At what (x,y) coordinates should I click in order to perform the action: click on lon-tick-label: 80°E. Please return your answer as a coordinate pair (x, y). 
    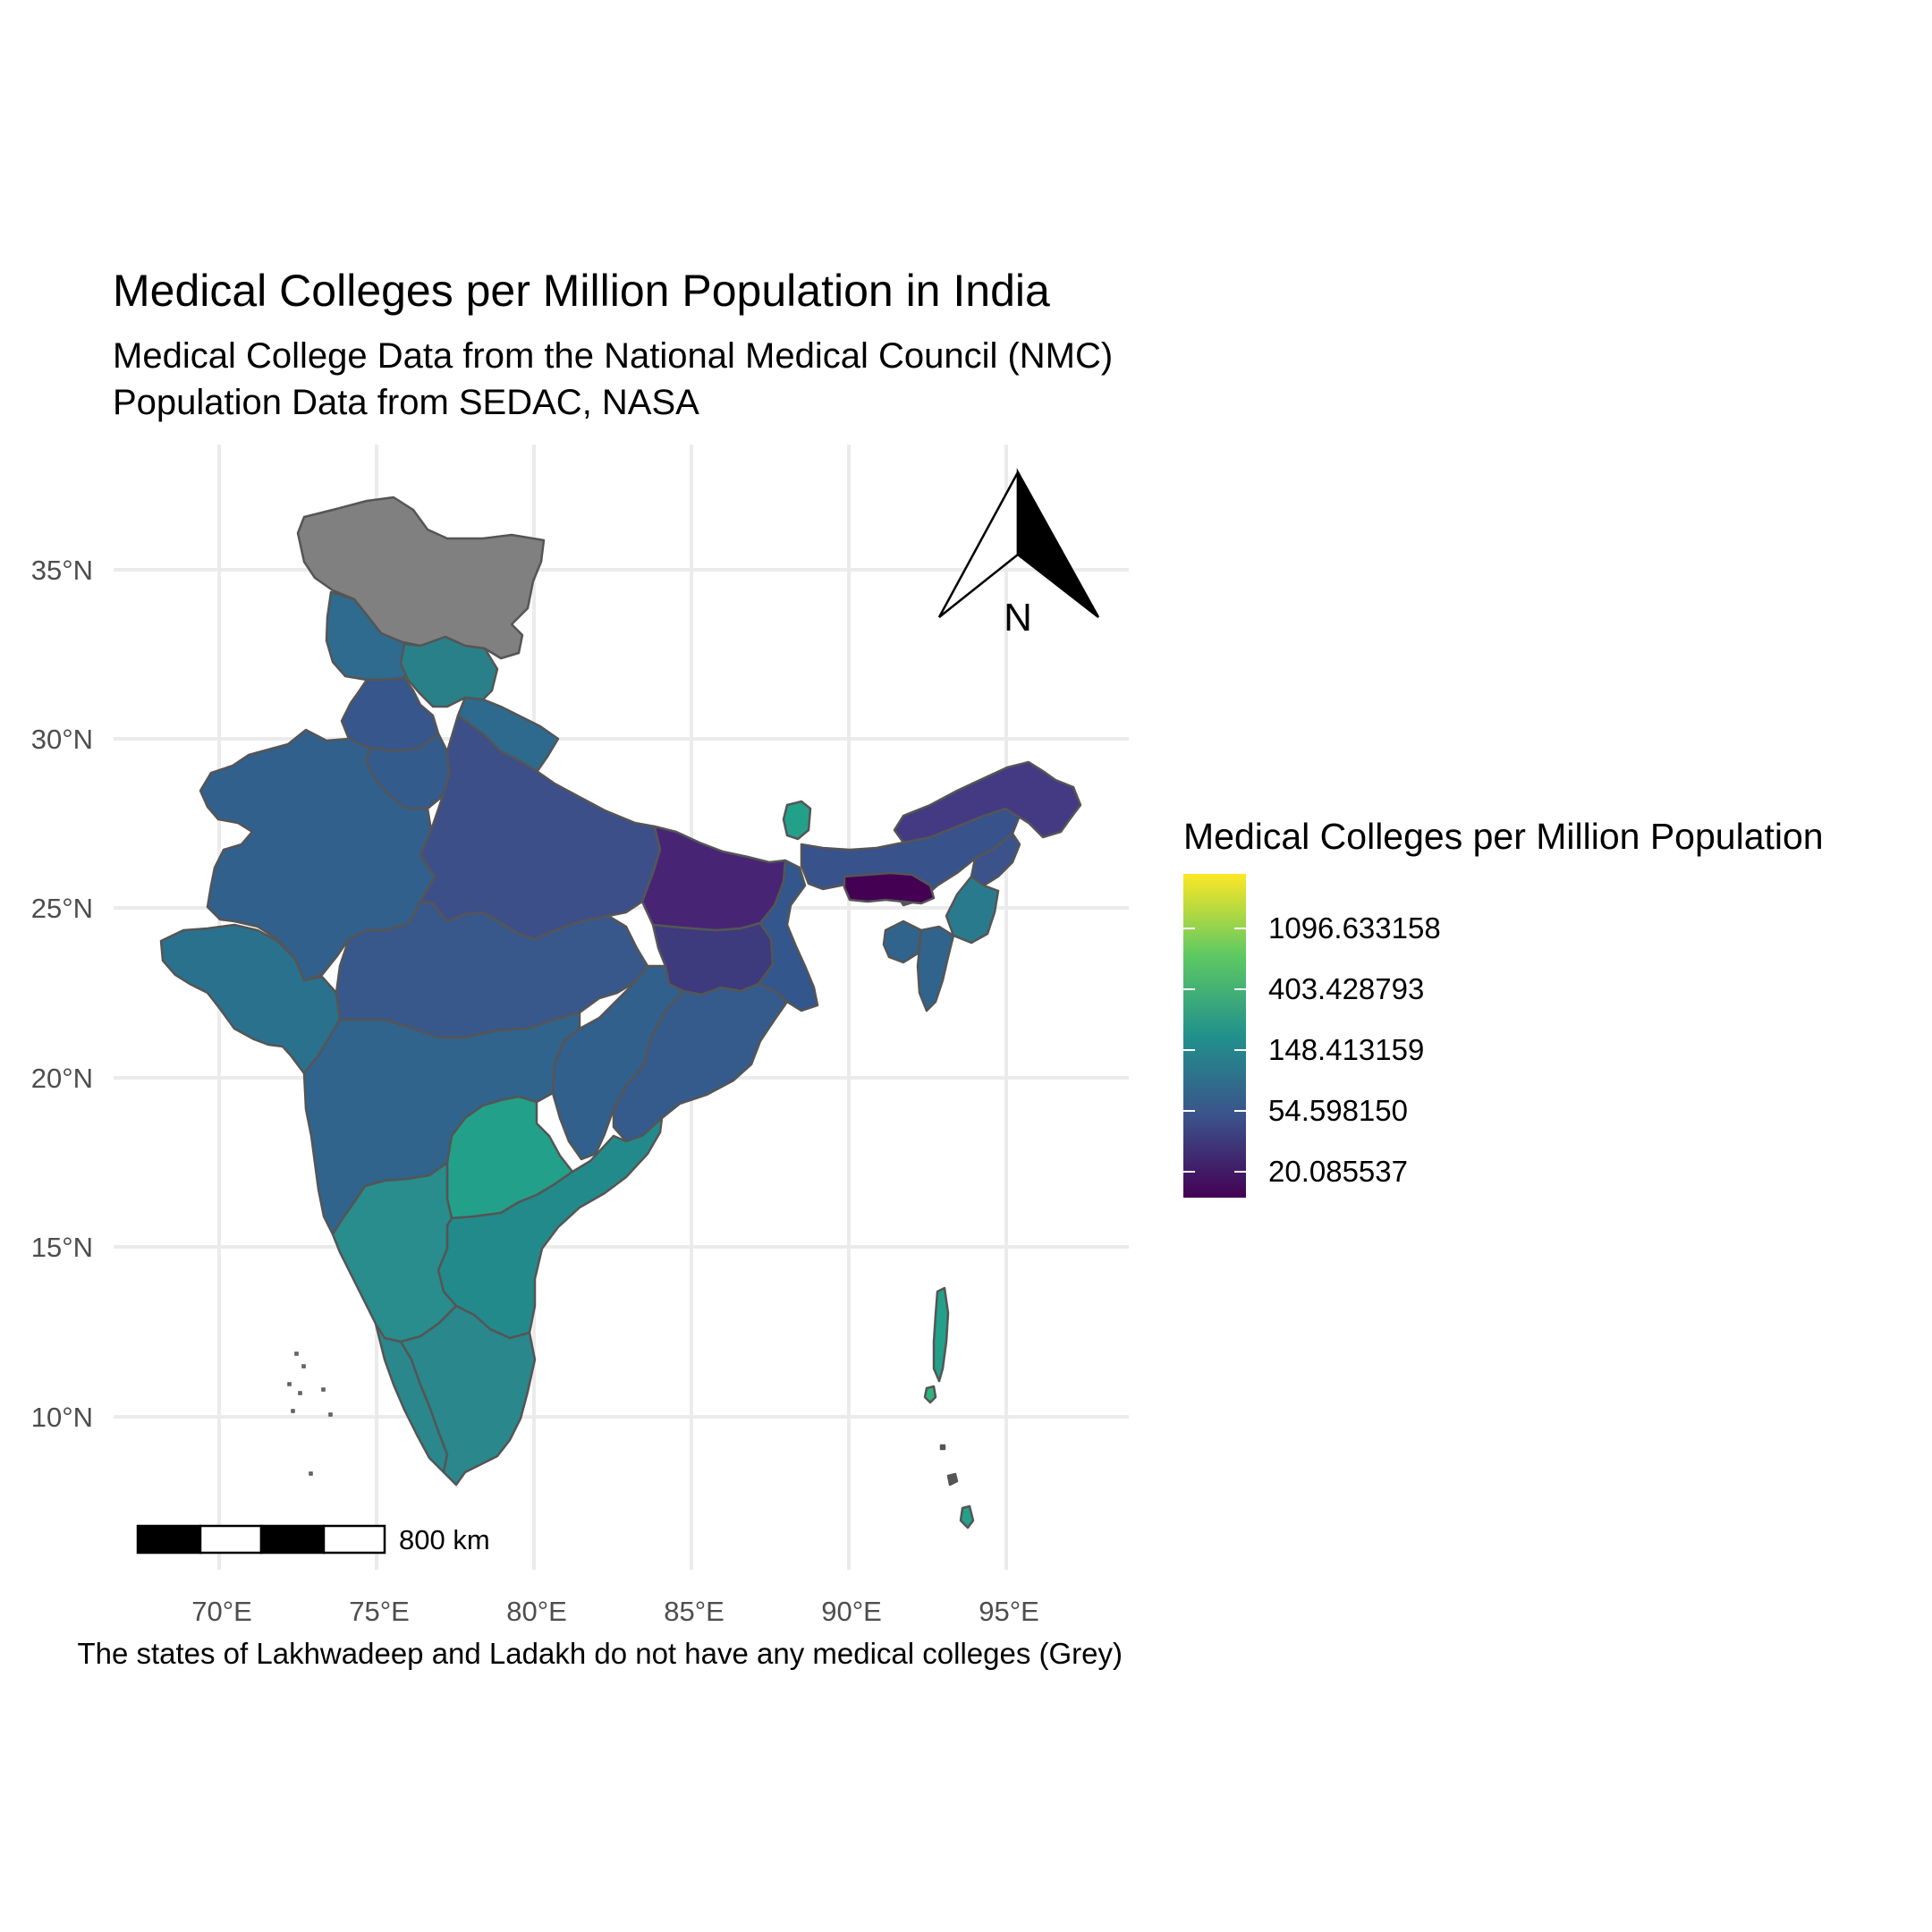
    Looking at the image, I should click on (536, 1611).